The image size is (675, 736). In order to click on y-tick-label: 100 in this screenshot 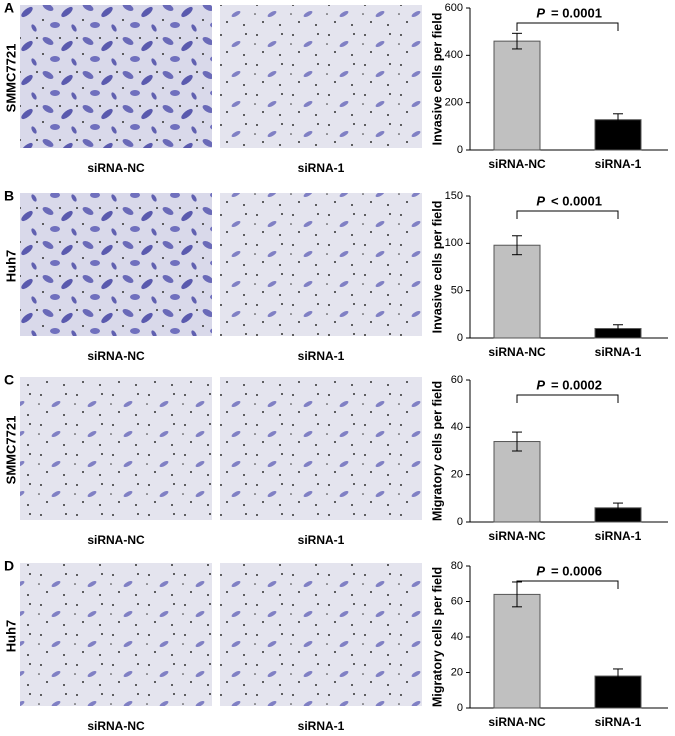, I will do `click(454, 243)`.